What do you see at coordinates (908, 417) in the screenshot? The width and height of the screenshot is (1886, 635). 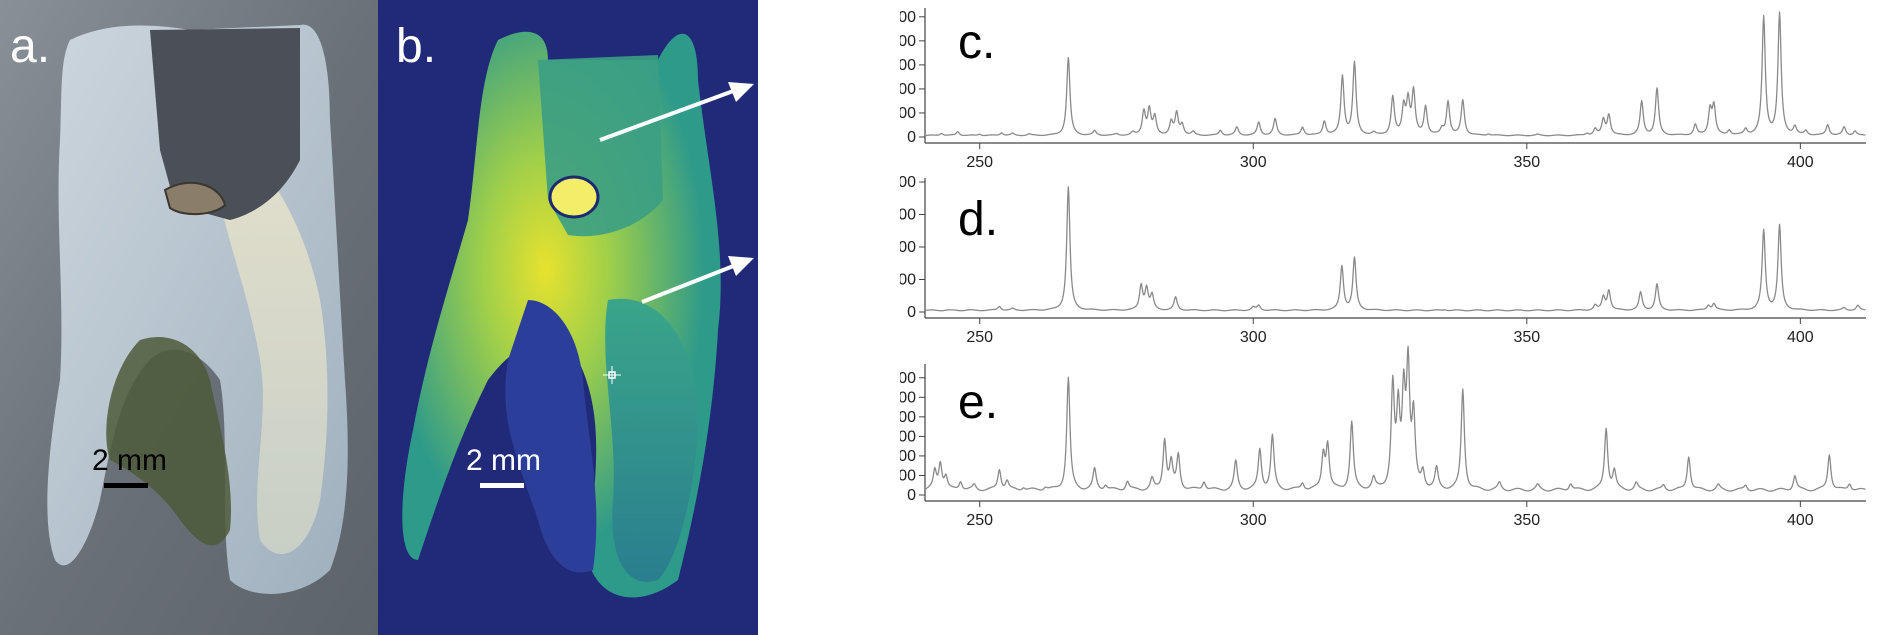 I see `y-tick-label-e: 4000` at bounding box center [908, 417].